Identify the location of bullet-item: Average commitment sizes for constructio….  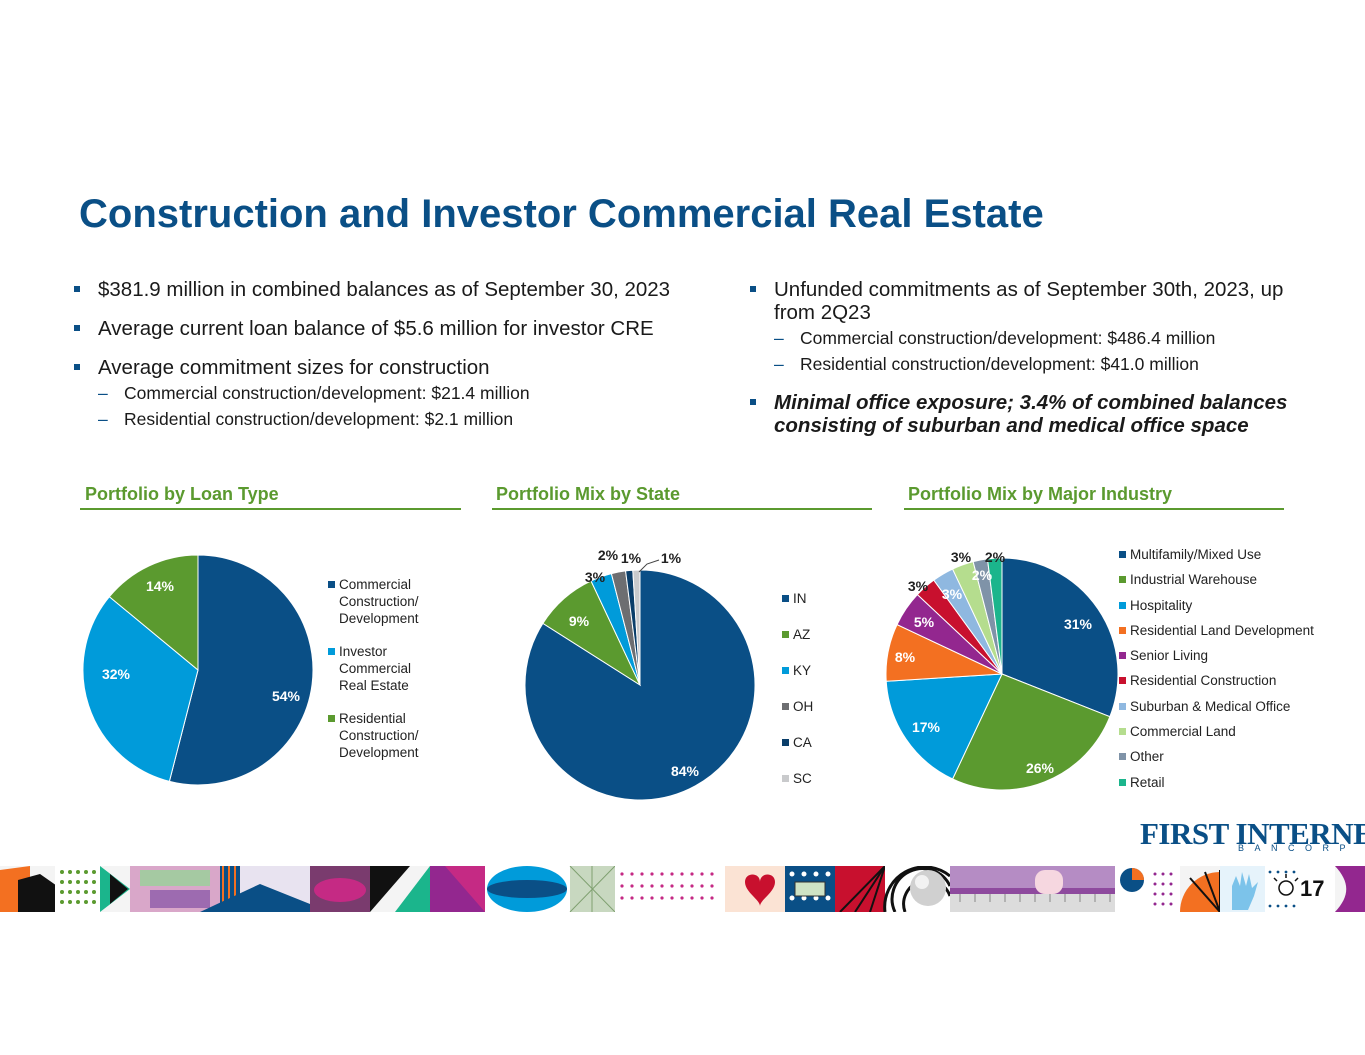
(409, 393).